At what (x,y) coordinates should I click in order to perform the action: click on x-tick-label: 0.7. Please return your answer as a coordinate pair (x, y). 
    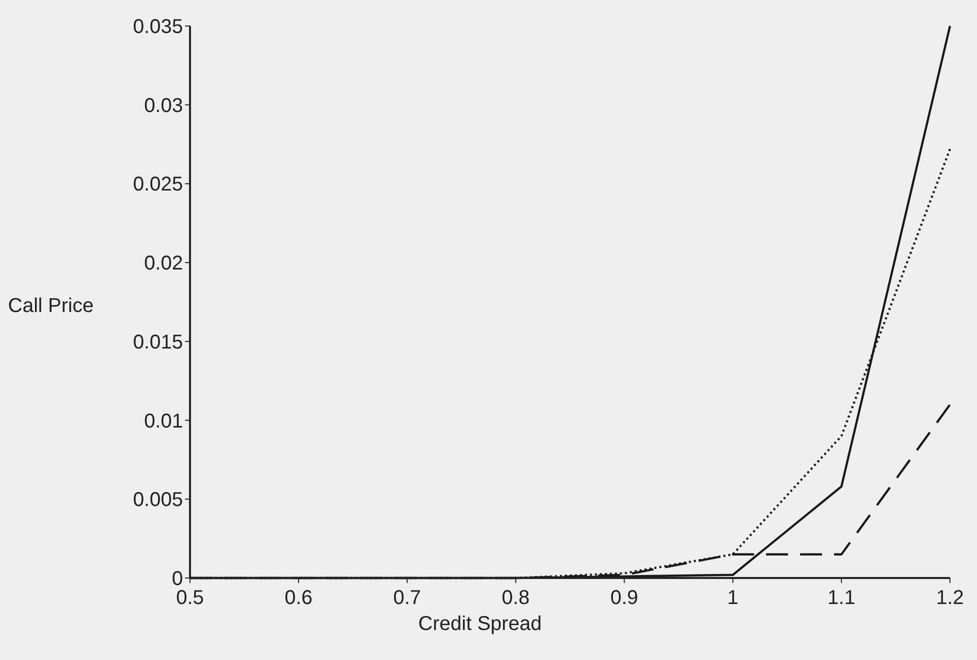
    Looking at the image, I should click on (407, 598).